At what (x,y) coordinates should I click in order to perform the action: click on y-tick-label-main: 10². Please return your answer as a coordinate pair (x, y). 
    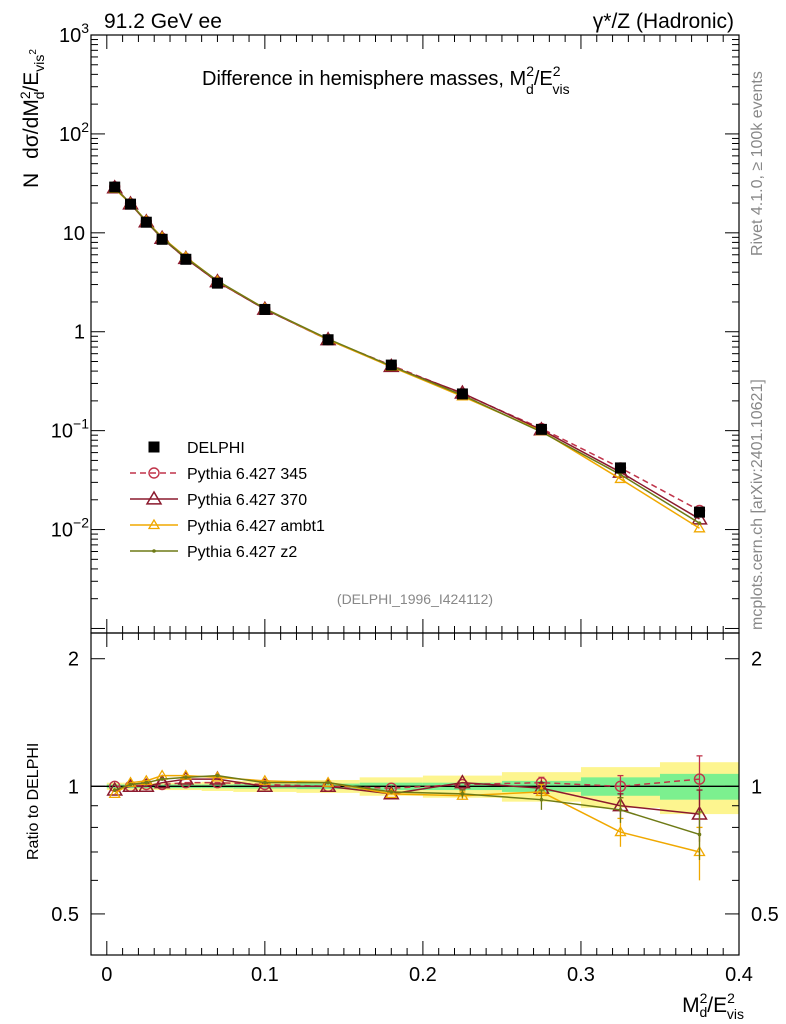
    Looking at the image, I should click on (74, 132).